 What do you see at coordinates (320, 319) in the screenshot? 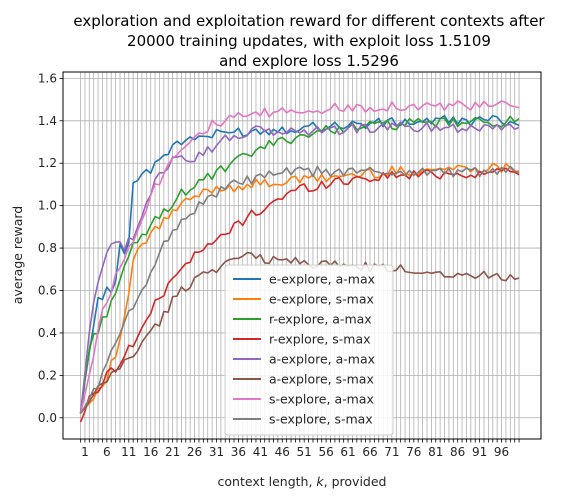
I see `legend-label: r-explore, a-max` at bounding box center [320, 319].